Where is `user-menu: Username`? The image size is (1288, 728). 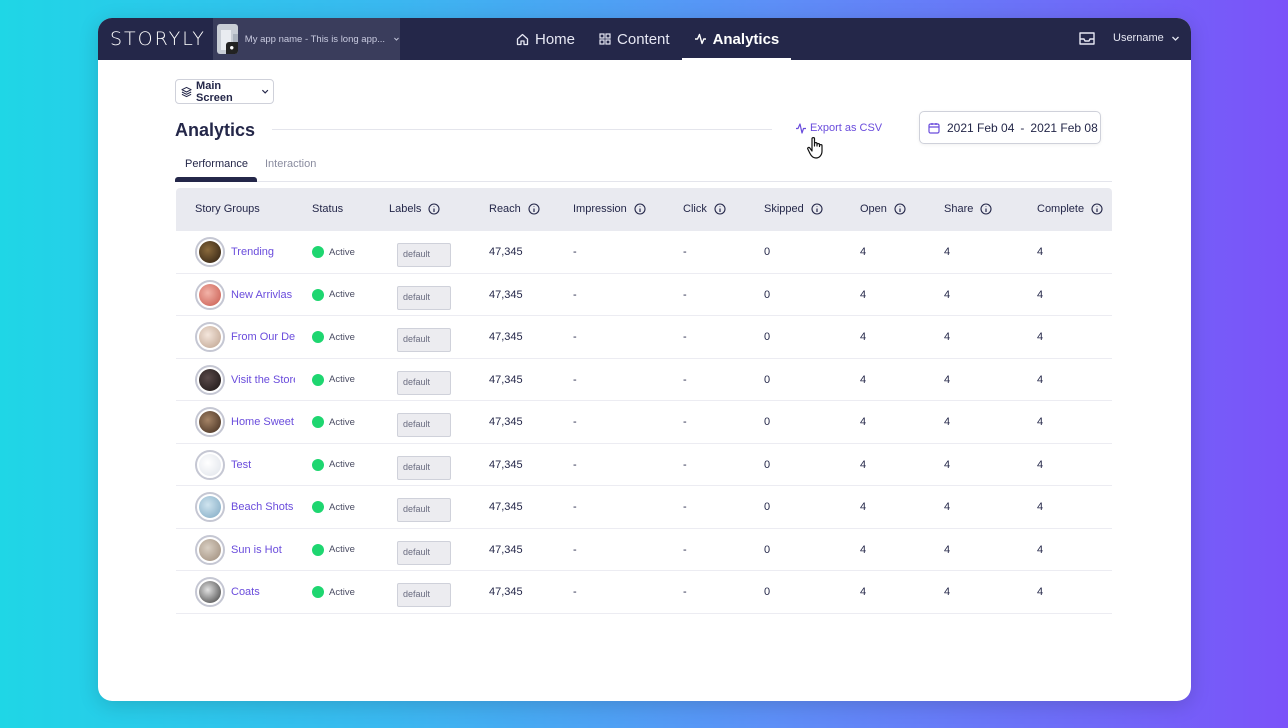 user-menu: Username is located at coordinates (1146, 38).